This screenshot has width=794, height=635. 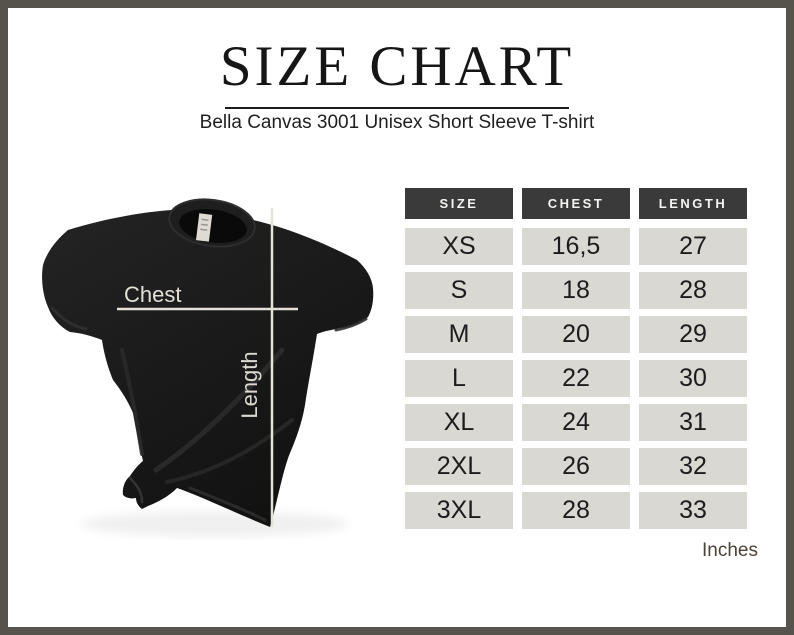 I want to click on table-header-row: SIZE CHEST LENGTH, so click(x=577, y=203).